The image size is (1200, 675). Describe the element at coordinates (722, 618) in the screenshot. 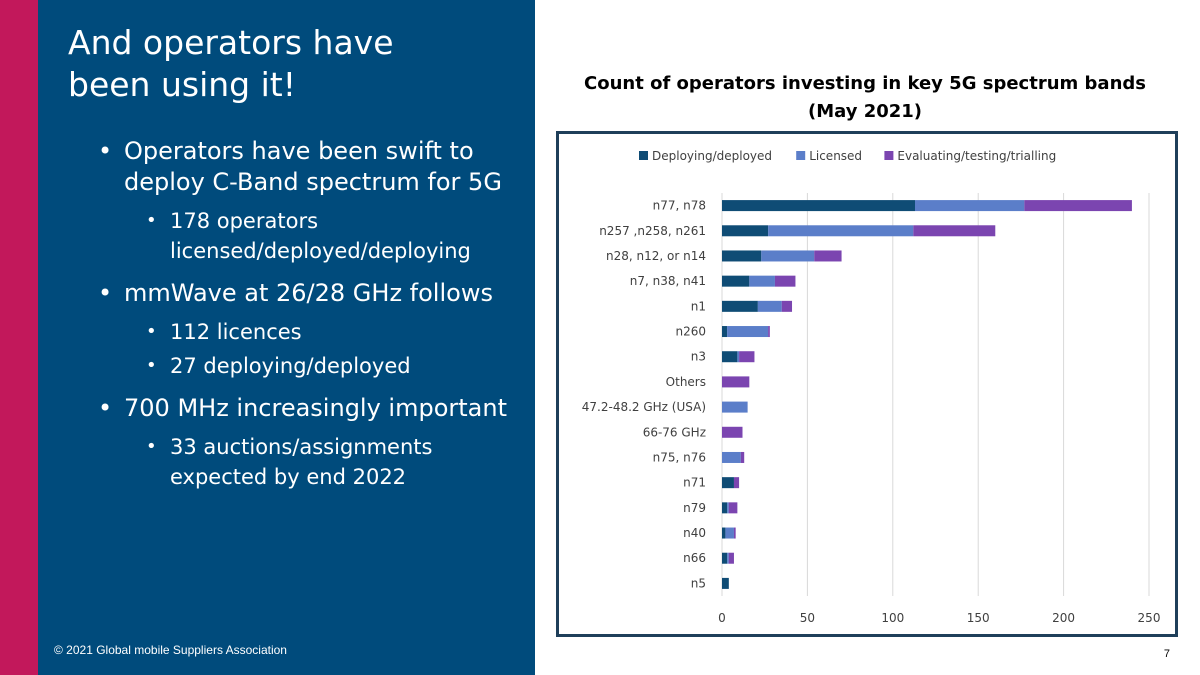

I see `x-tick-label: 0` at that location.